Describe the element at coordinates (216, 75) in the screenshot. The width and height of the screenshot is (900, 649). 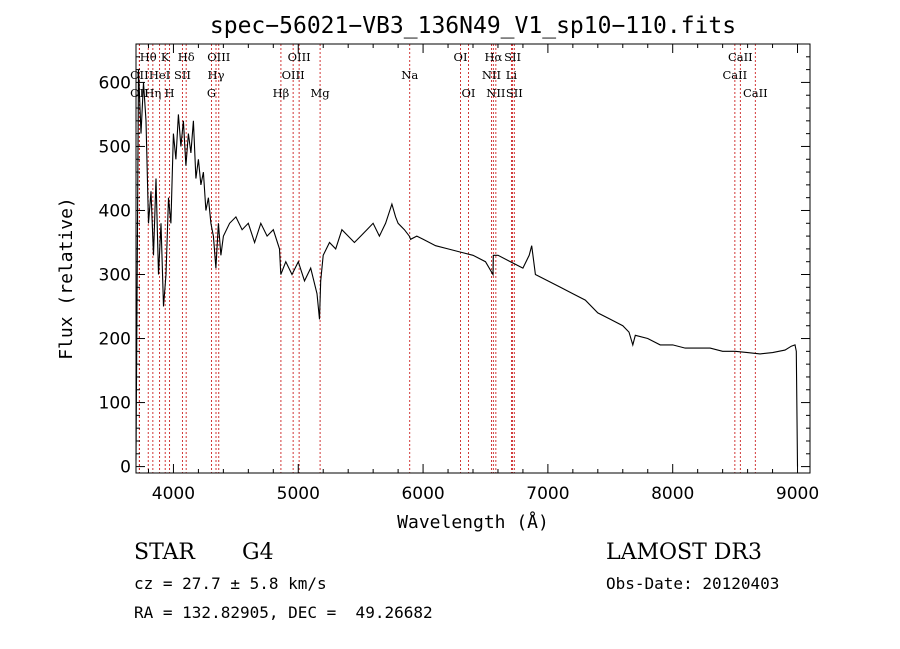
I see `line-label: Hγ` at that location.